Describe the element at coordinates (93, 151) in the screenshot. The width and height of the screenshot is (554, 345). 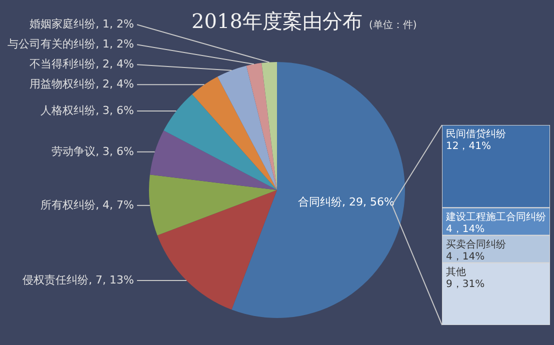
I see `slice-label: 劳动争议, 3, 6%` at that location.